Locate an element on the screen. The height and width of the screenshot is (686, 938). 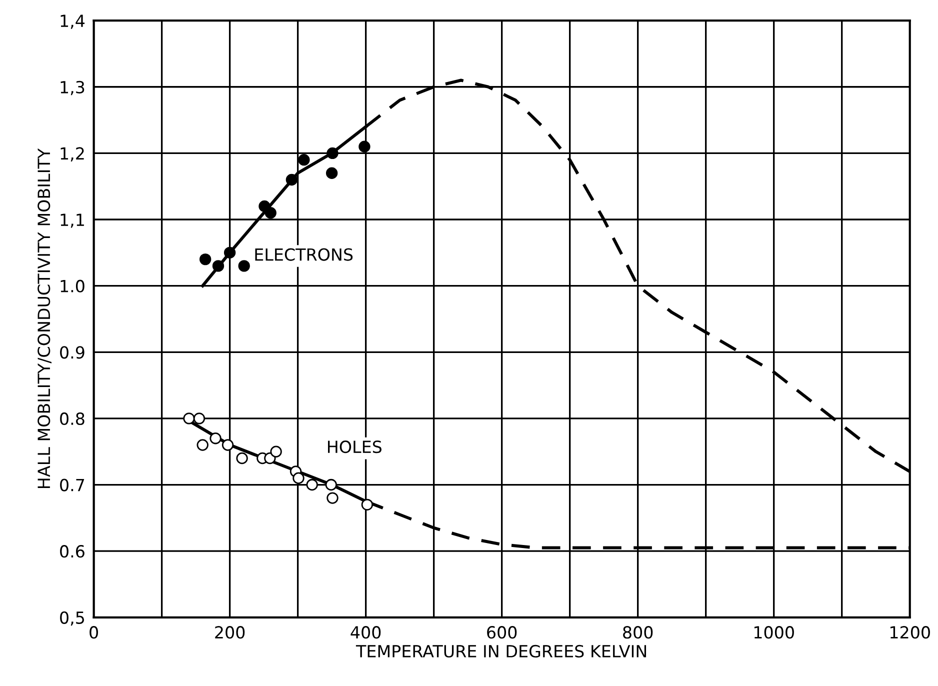
series-label: ELECTRONS is located at coordinates (304, 254).